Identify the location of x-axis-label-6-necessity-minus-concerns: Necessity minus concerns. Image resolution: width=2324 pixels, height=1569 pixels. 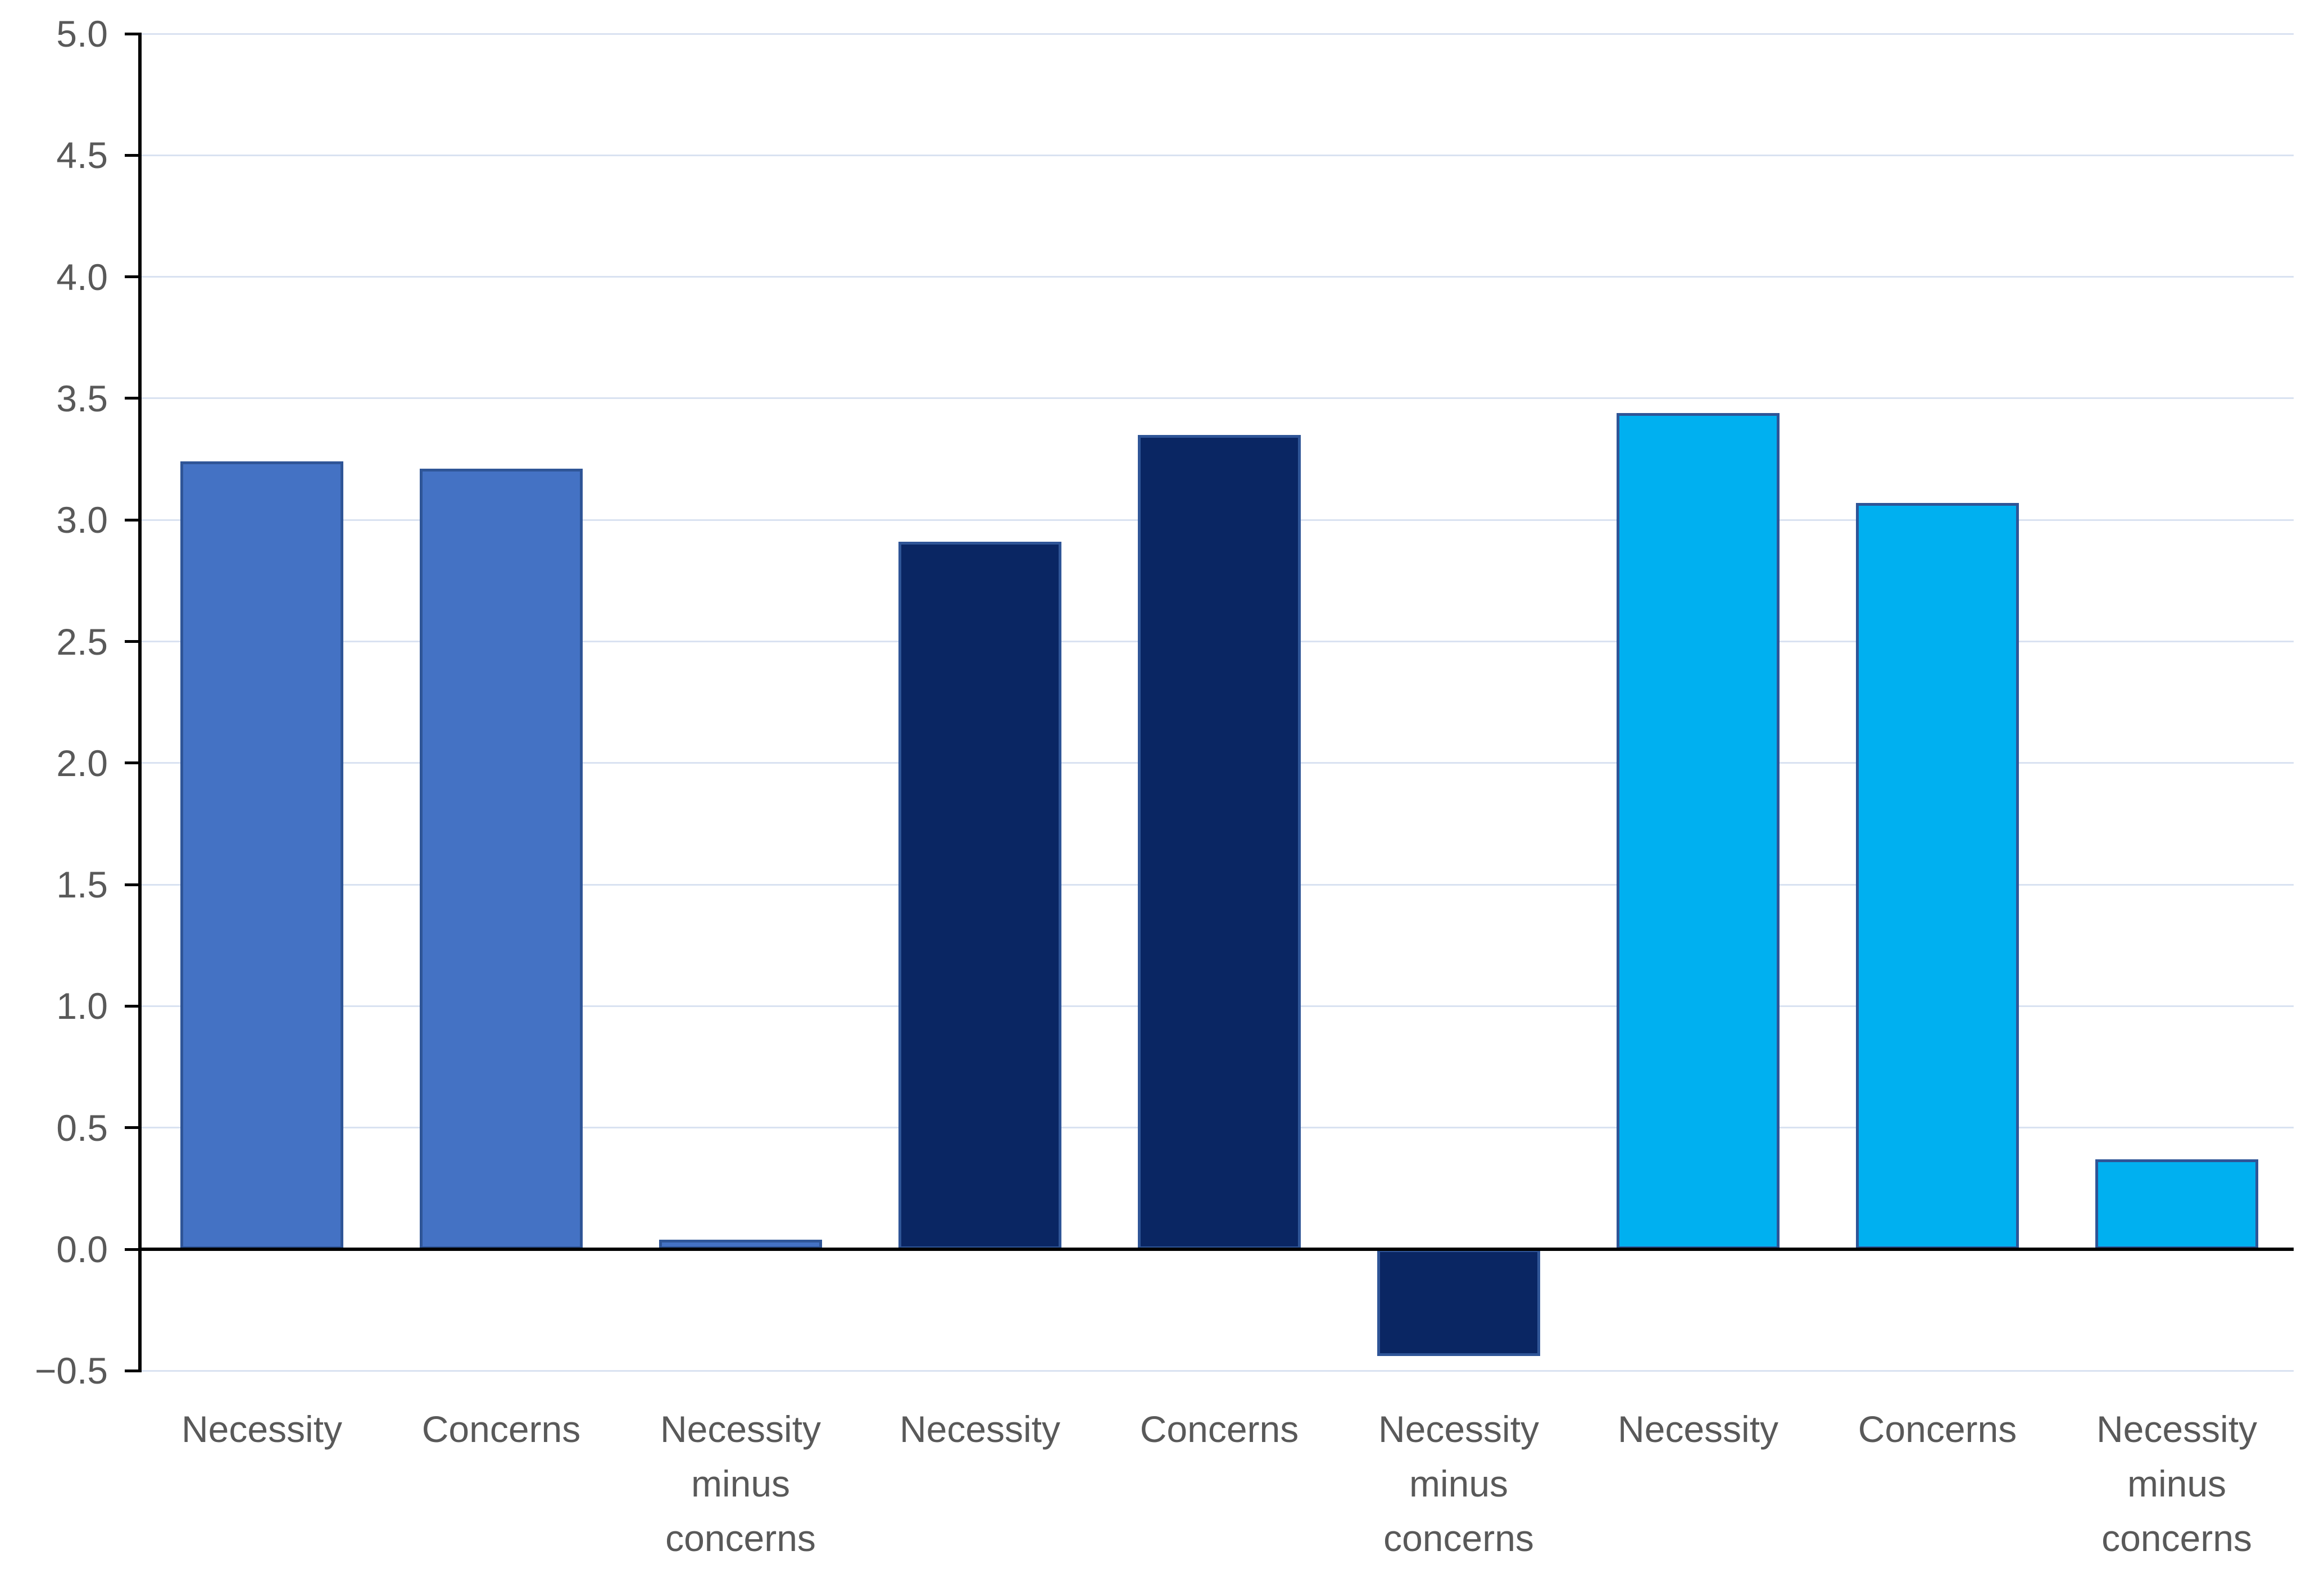
(1459, 1484).